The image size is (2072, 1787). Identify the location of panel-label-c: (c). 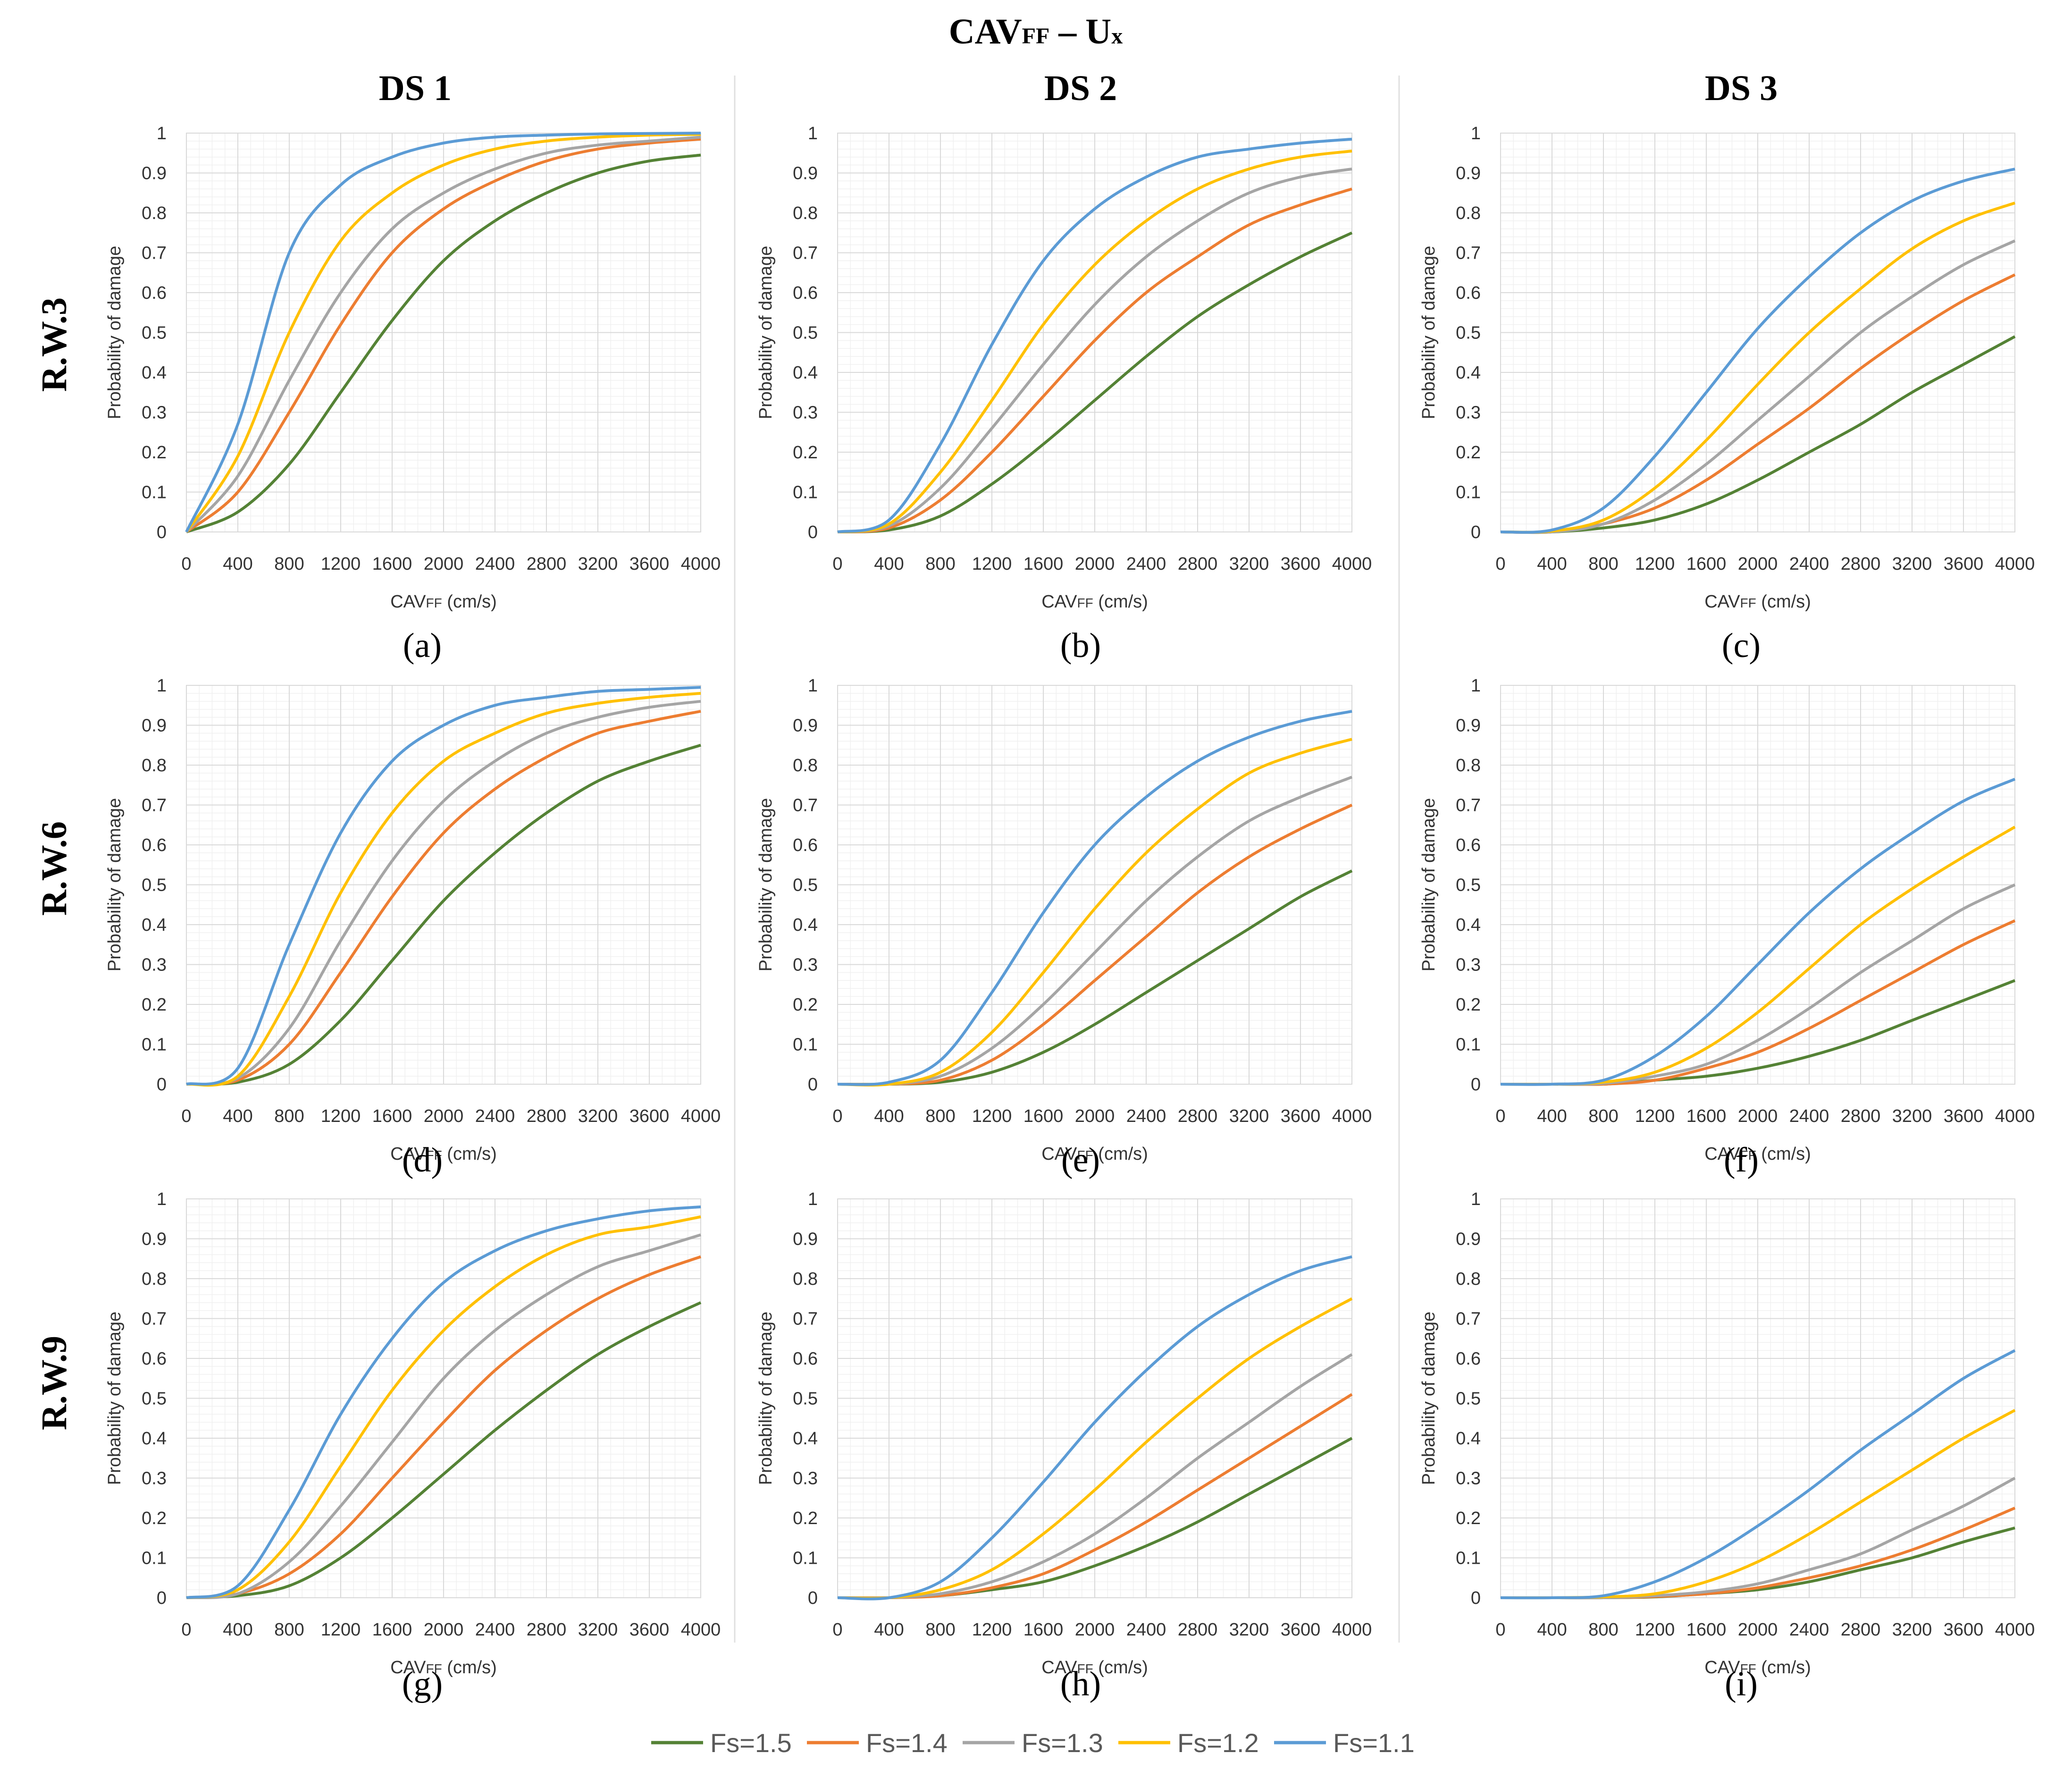
(1741, 645).